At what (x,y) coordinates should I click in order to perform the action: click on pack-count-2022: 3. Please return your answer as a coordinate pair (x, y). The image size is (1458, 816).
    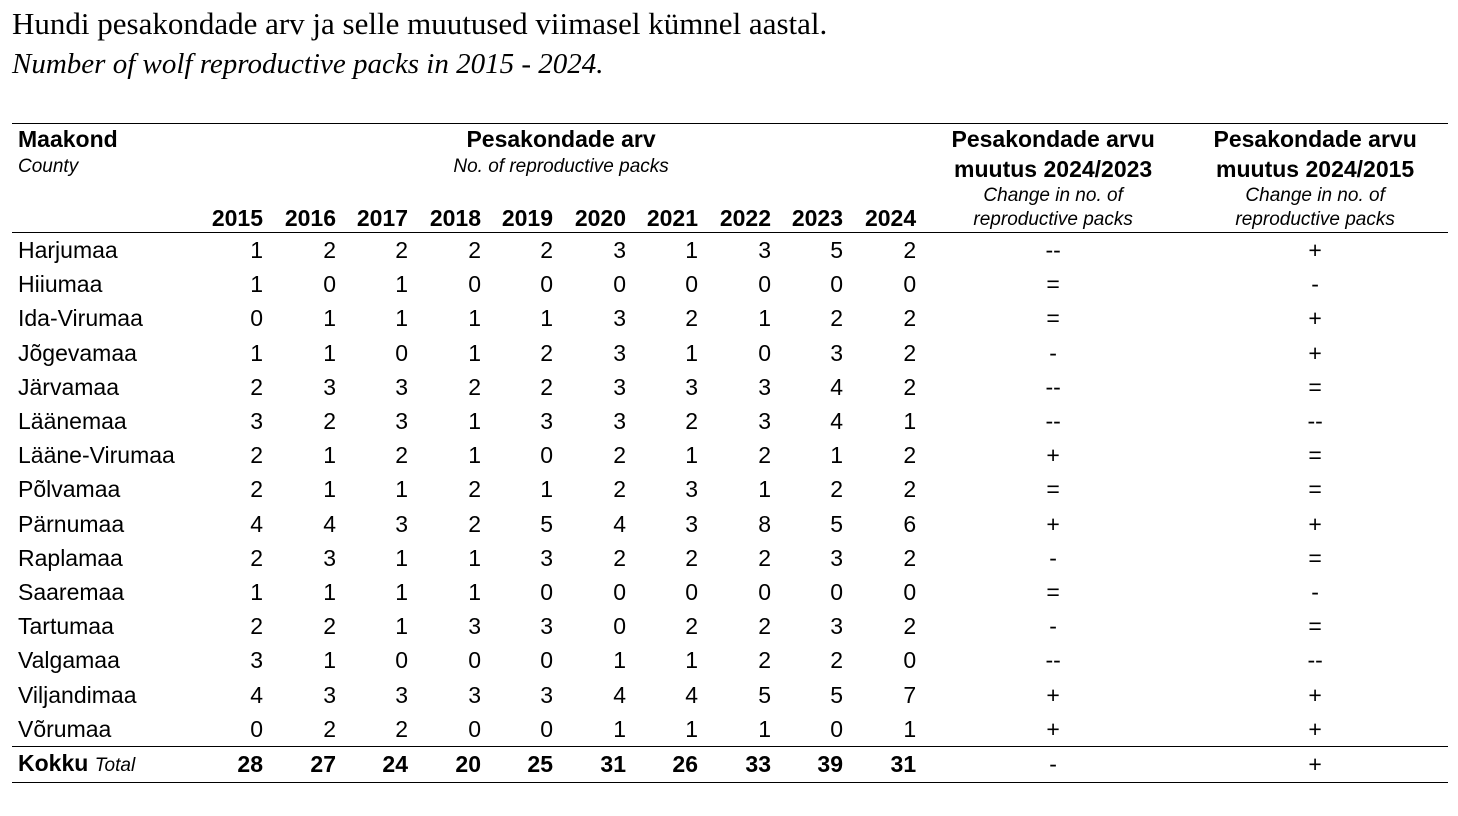
    Looking at the image, I should click on (764, 250).